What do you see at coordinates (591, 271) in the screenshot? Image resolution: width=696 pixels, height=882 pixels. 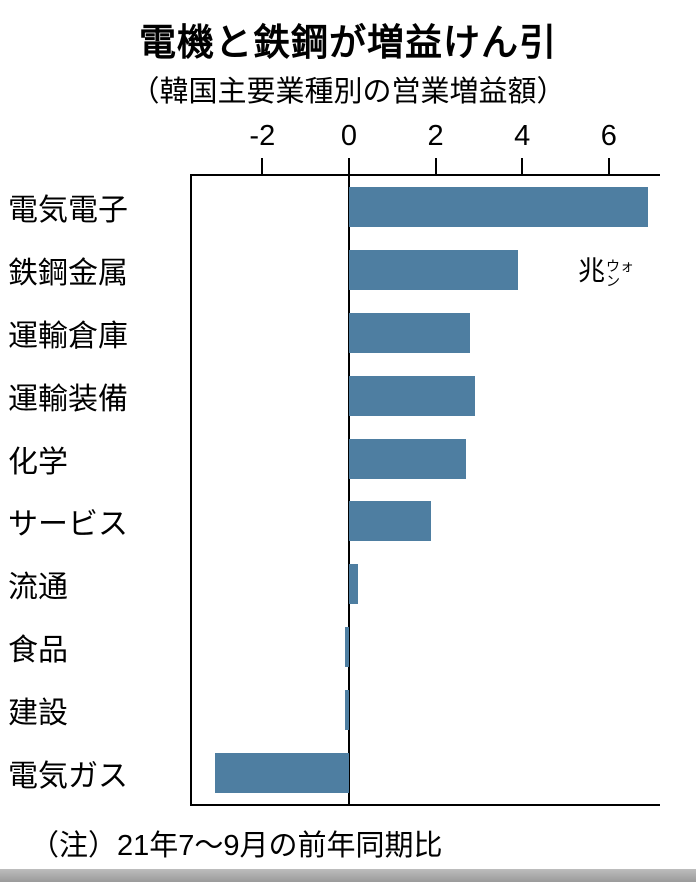 I see `unit-label-big: 兆` at bounding box center [591, 271].